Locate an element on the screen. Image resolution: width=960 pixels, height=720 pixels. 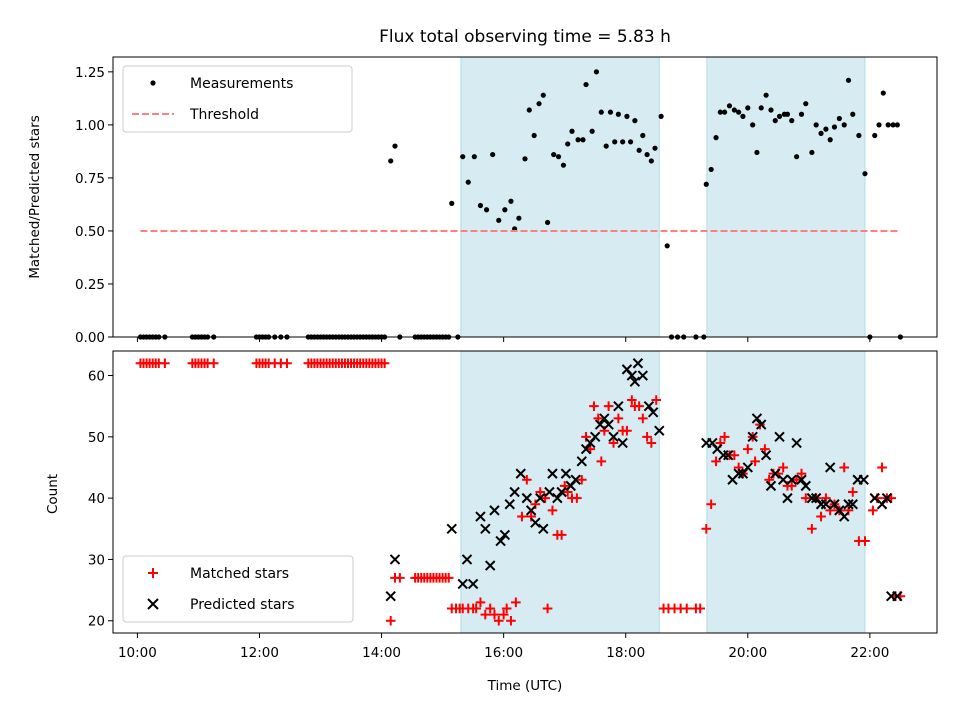
y-tick-label-top: 0.25 is located at coordinates (90, 285).